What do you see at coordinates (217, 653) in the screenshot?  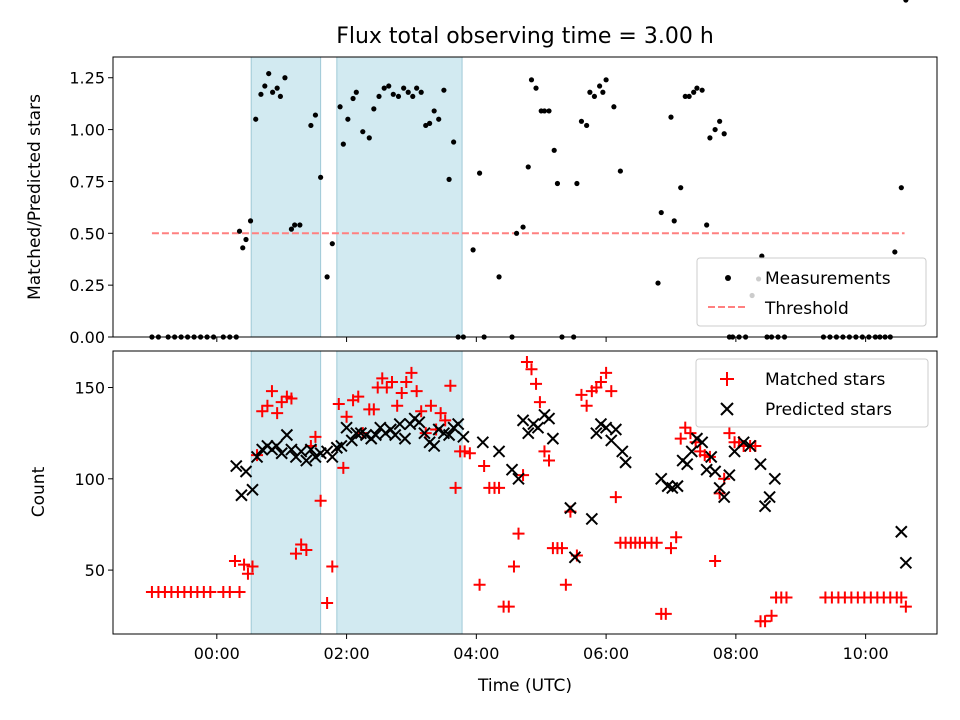 I see `x-tick-label: 00:00` at bounding box center [217, 653].